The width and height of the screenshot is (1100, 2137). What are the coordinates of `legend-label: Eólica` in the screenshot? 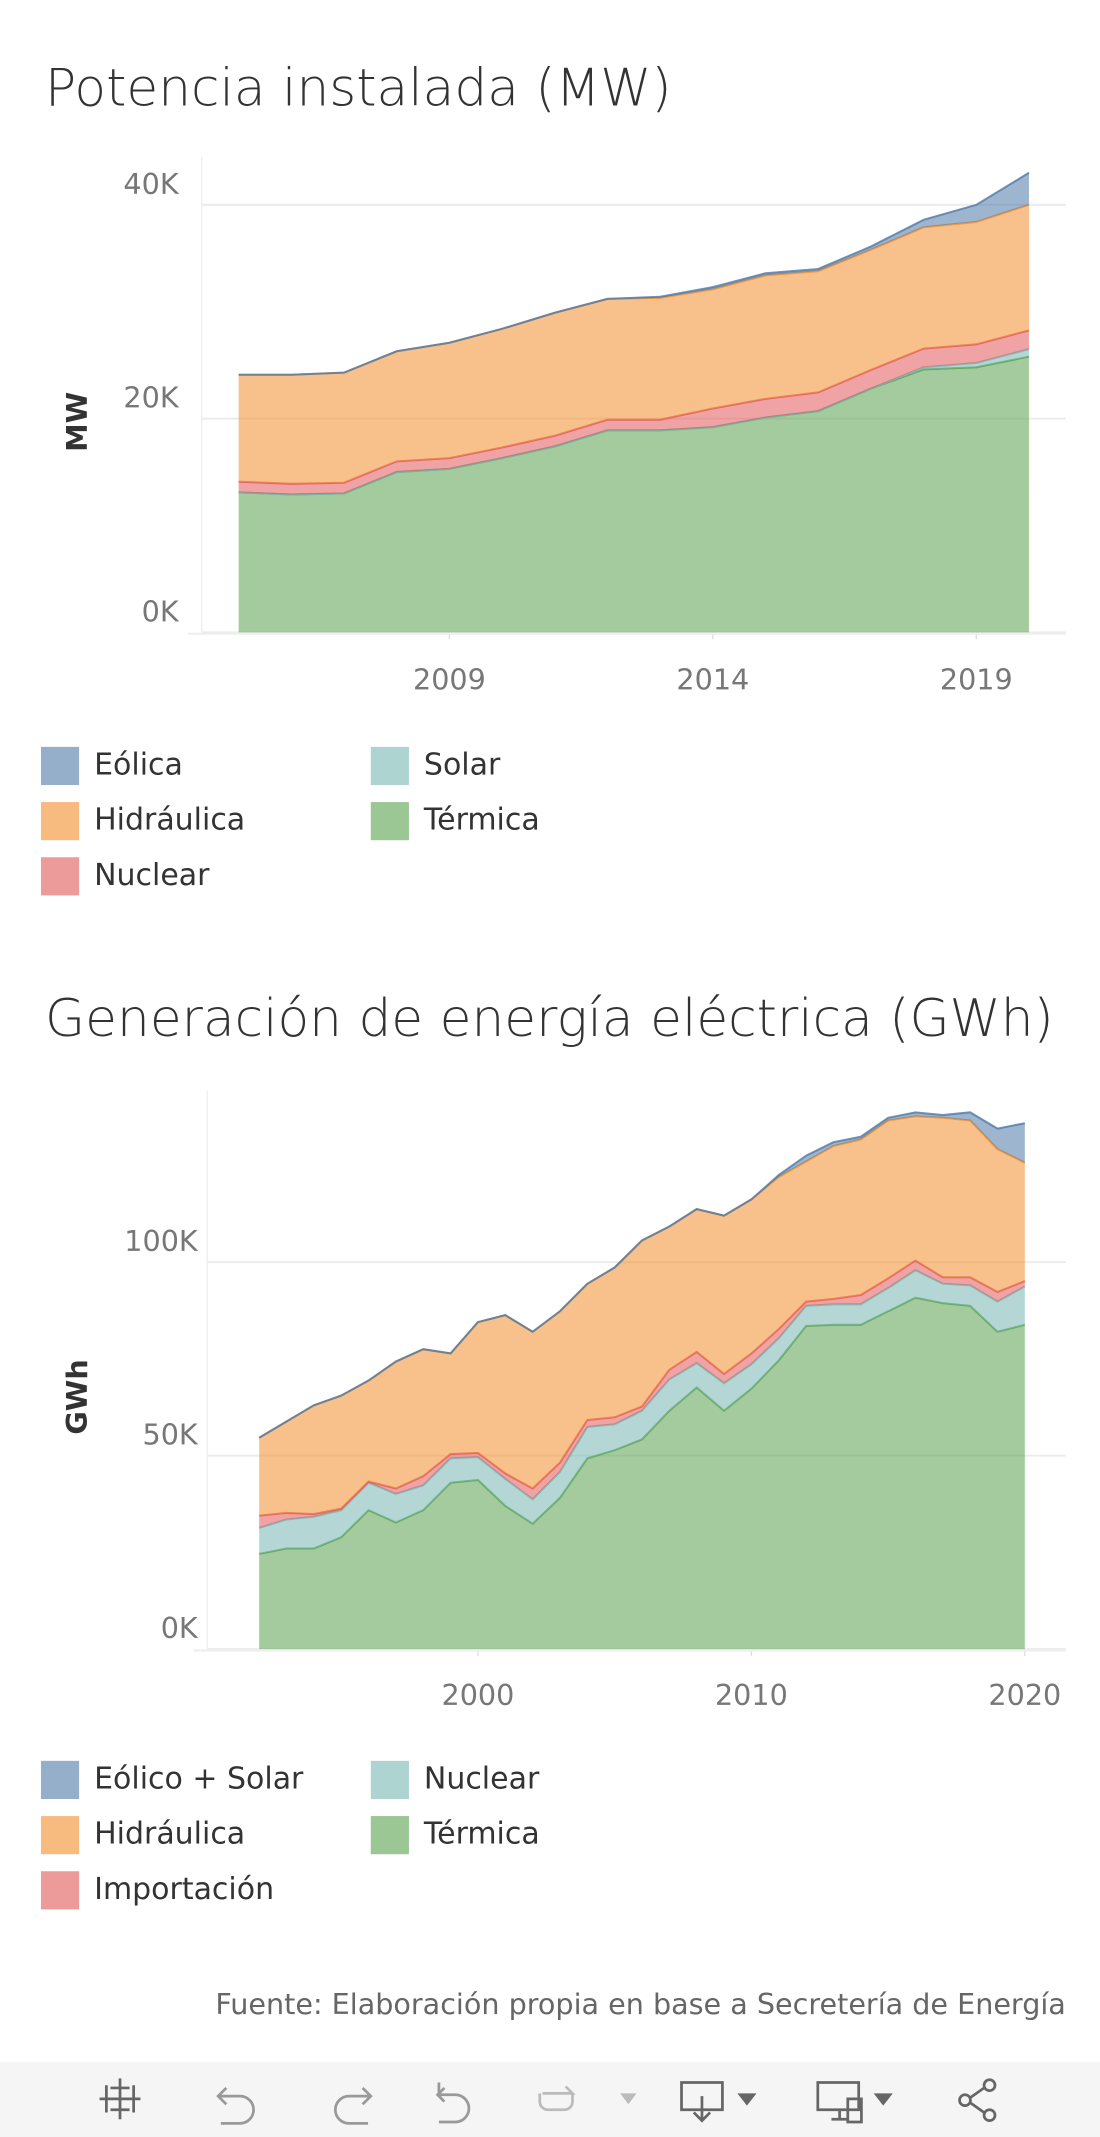 It's located at (138, 764).